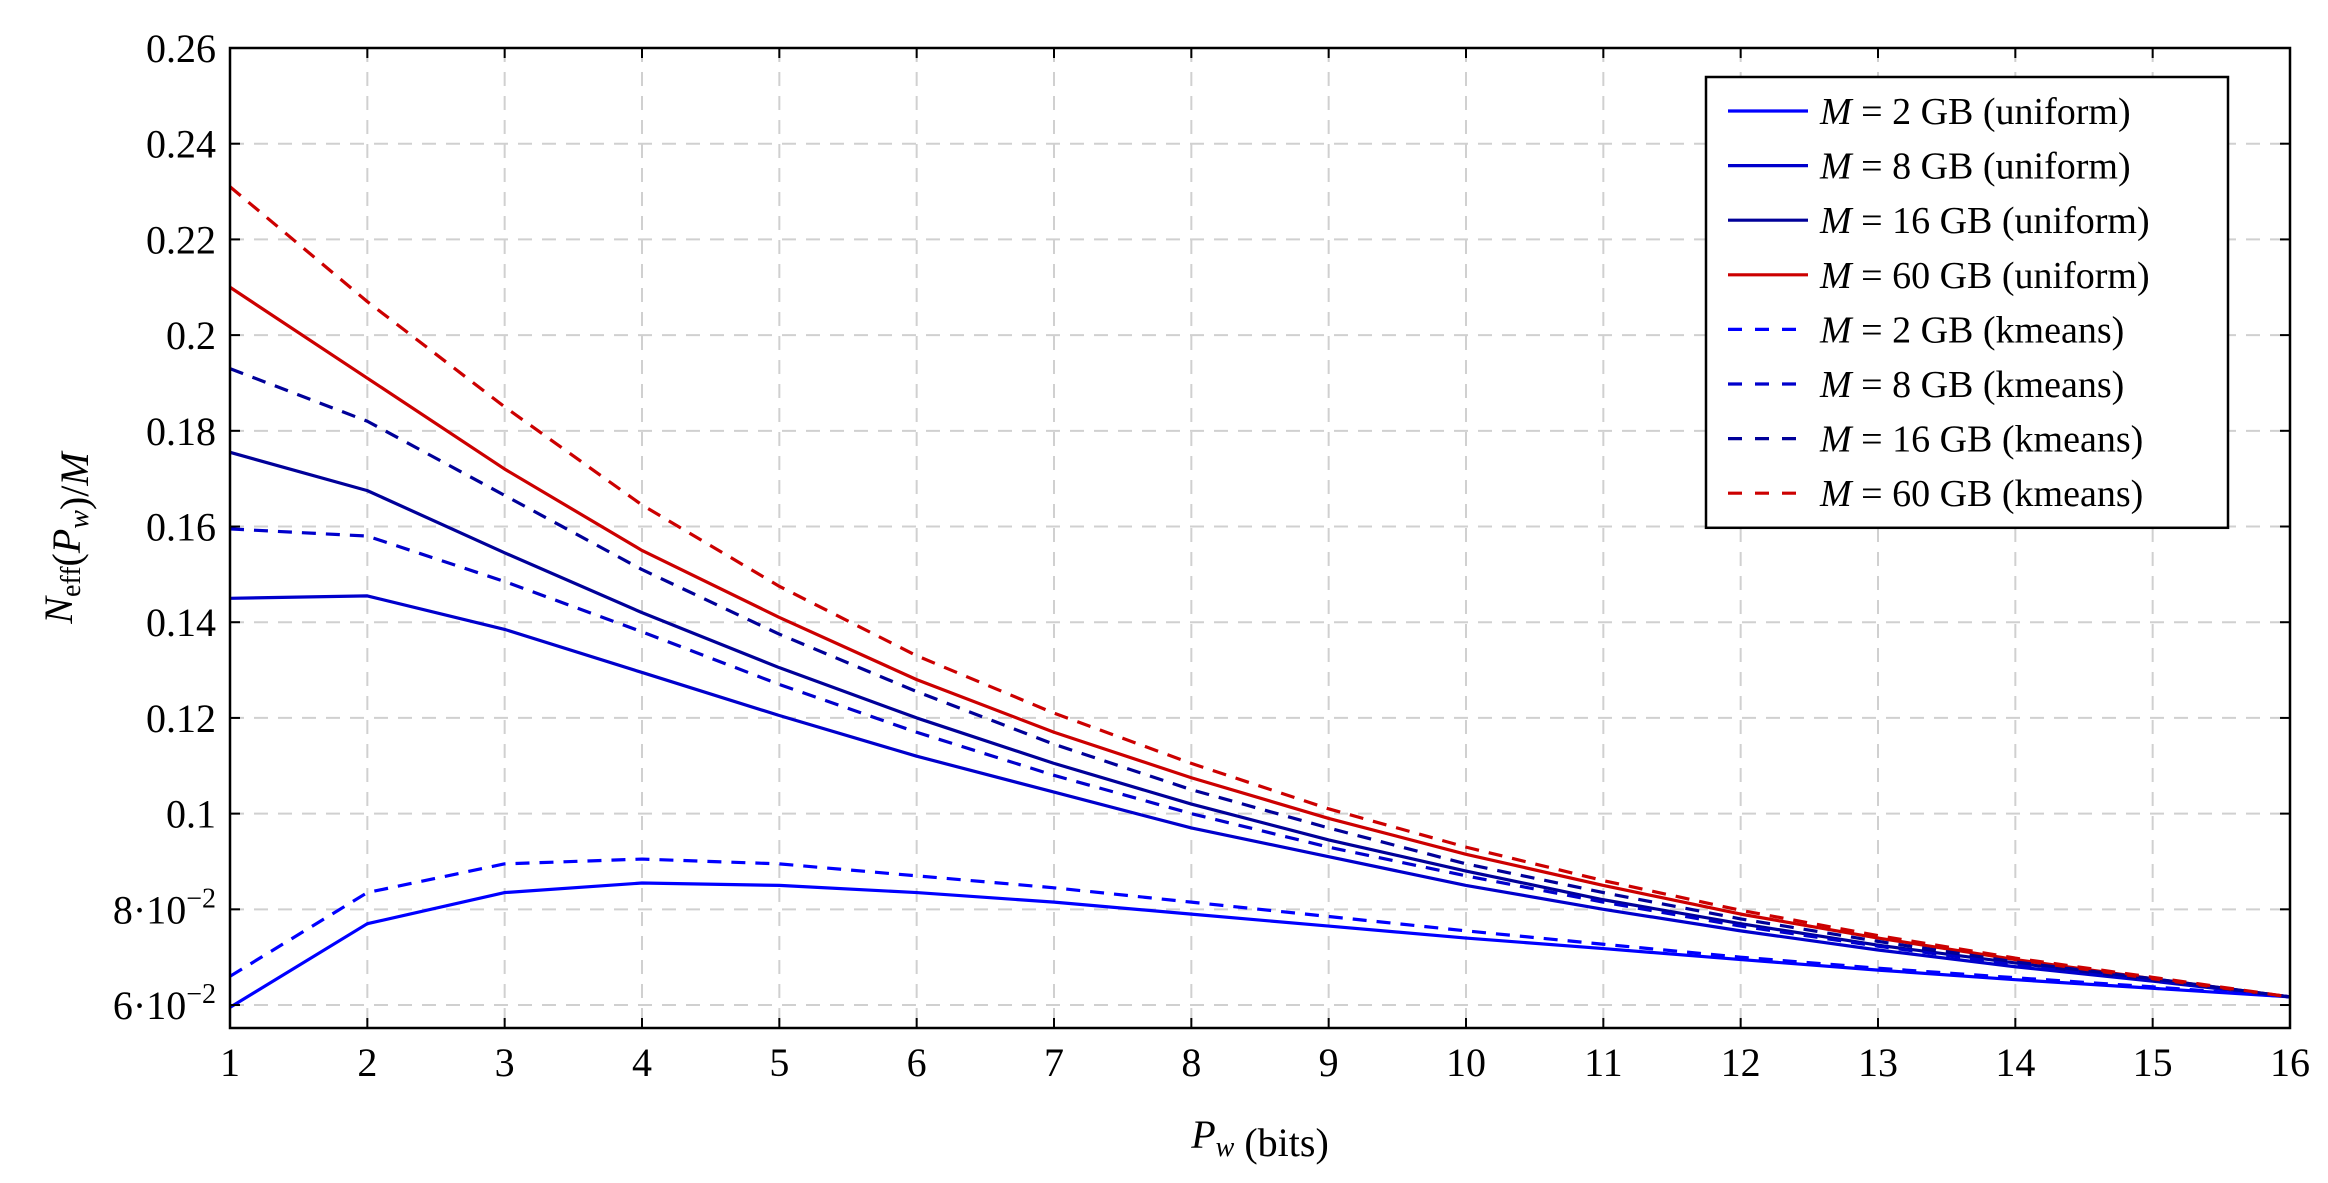  What do you see at coordinates (181, 431) in the screenshot?
I see `y-tick-label: 0.18` at bounding box center [181, 431].